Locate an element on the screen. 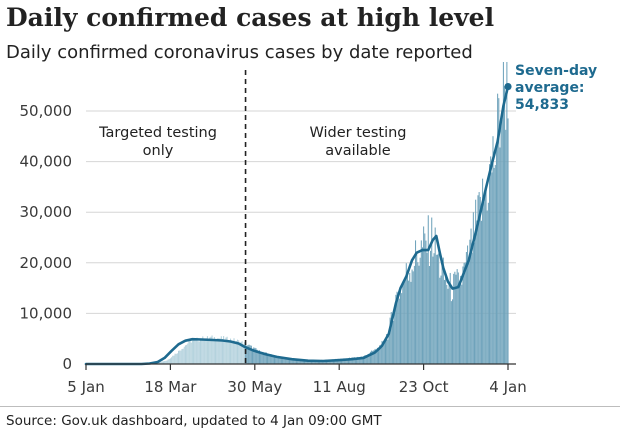 The height and width of the screenshot is (436, 620). y-tick-label: 50,000 is located at coordinates (46, 111).